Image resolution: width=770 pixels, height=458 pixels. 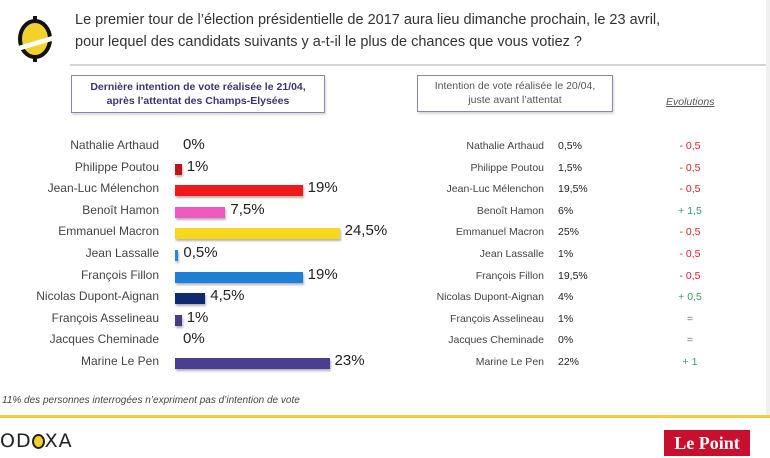 I want to click on evolutions-header: Evolutions, so click(x=690, y=102).